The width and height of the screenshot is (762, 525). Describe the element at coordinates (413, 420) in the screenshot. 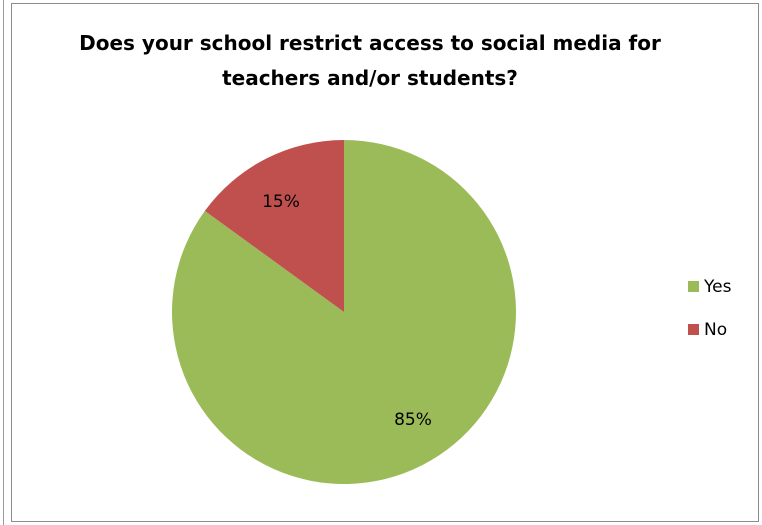

I see `data-label-yes: 85%` at that location.